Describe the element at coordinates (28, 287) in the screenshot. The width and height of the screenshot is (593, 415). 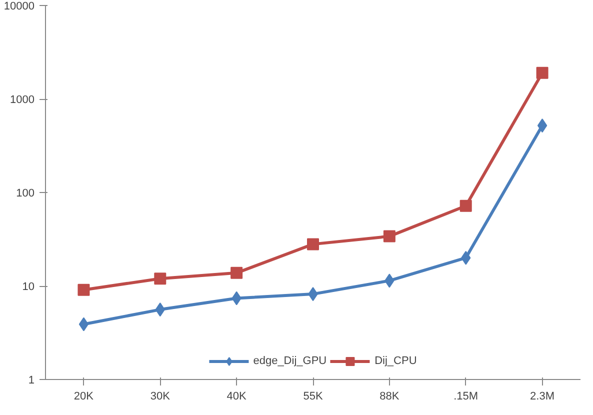
I see `y-tick-label: 10` at that location.